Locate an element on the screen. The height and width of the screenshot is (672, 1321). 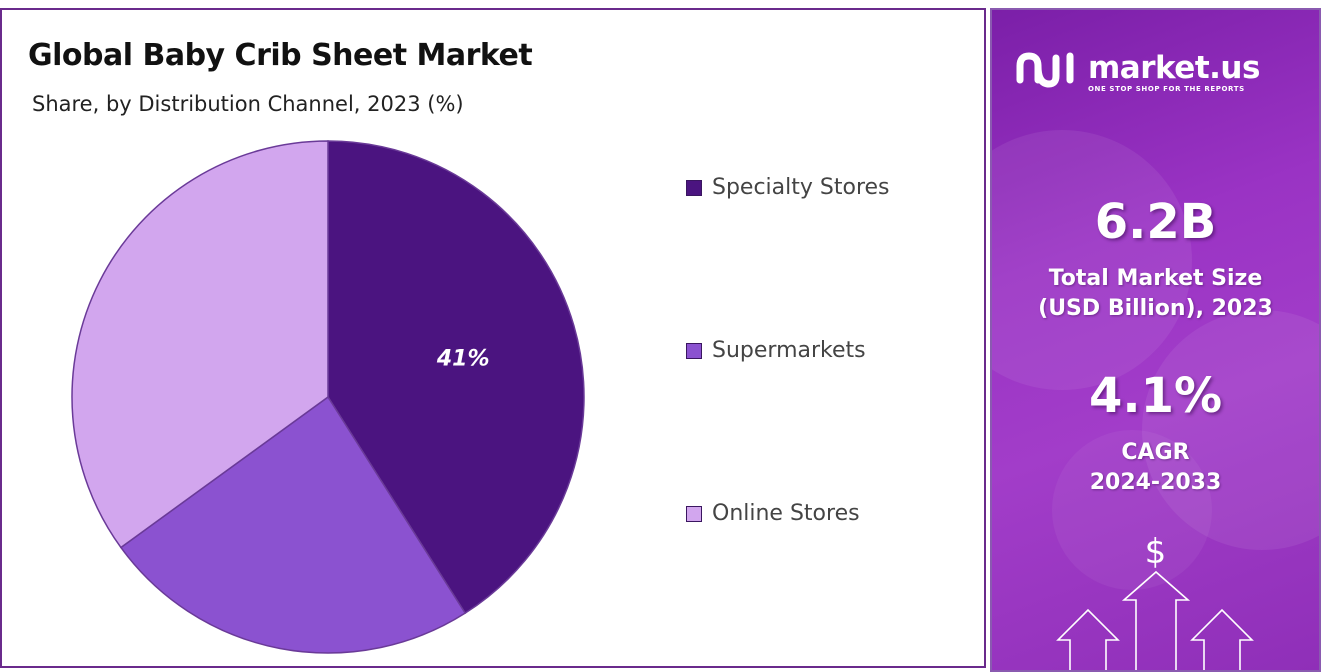
brand: market.us ONE STOP SHOP FOR THE REPORTS is located at coordinates (1138, 72).